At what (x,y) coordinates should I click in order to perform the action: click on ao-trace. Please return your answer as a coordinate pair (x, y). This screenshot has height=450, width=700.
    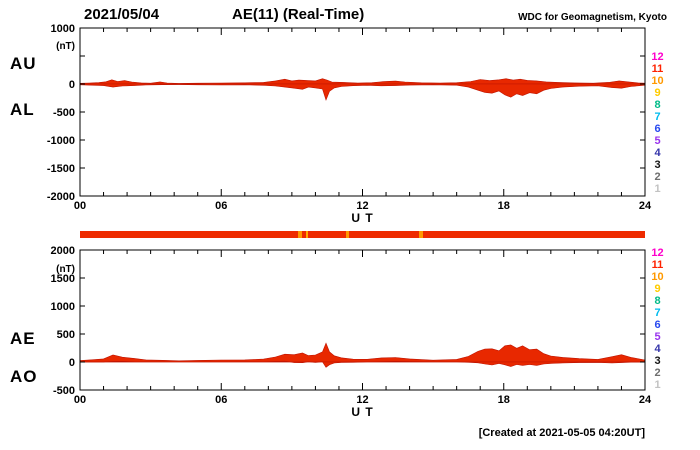
    Looking at the image, I should click on (362, 364).